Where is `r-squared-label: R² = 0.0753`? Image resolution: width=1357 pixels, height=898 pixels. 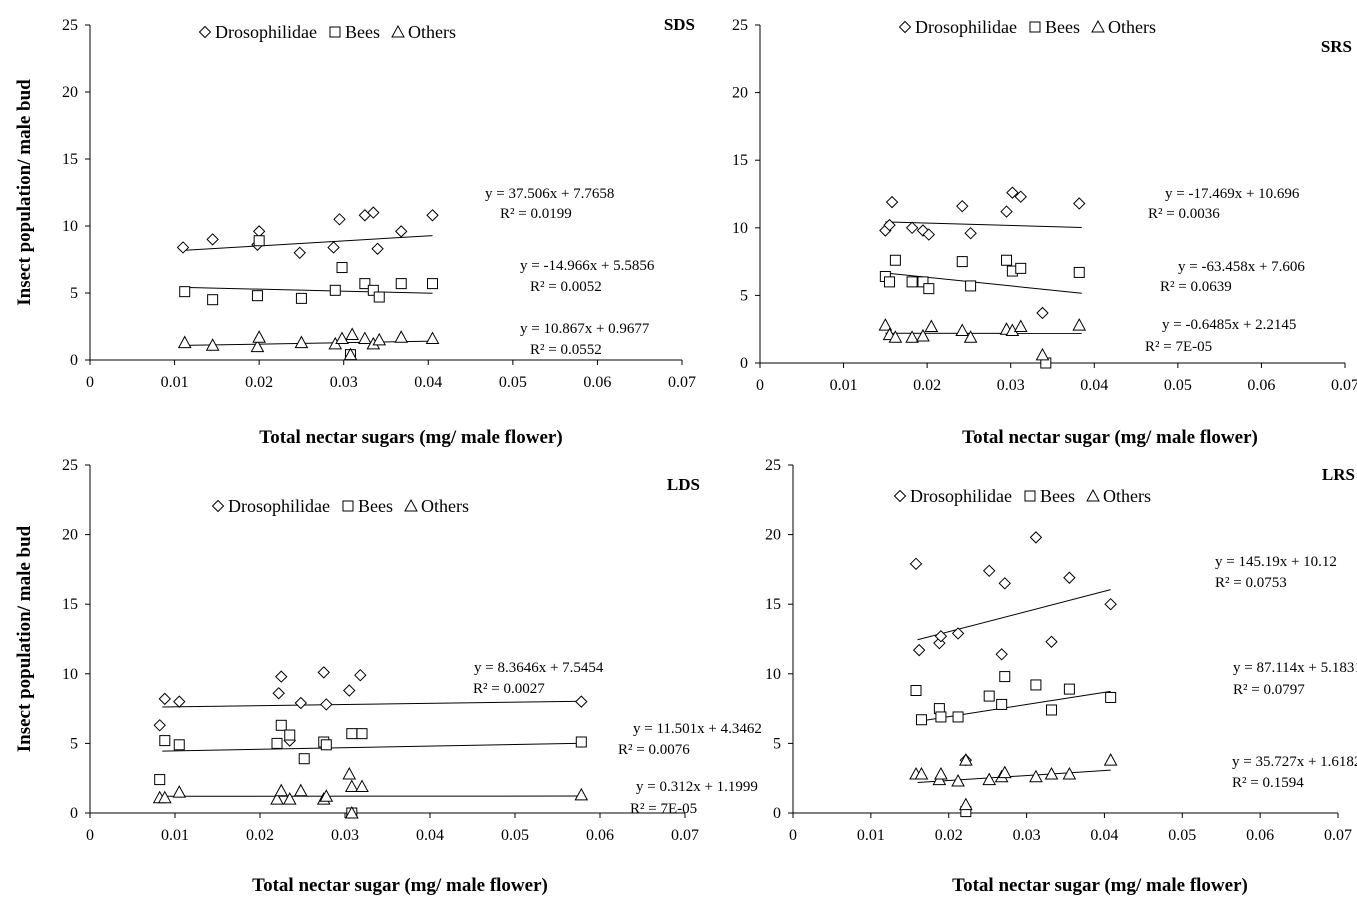
r-squared-label: R² = 0.0753 is located at coordinates (1251, 583).